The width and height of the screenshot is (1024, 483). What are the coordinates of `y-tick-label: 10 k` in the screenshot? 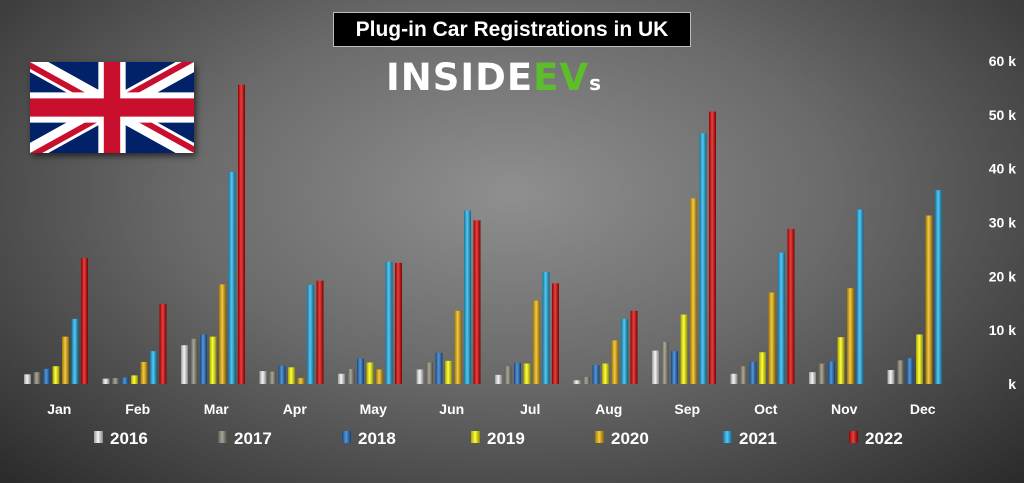 It's located at (1002, 330).